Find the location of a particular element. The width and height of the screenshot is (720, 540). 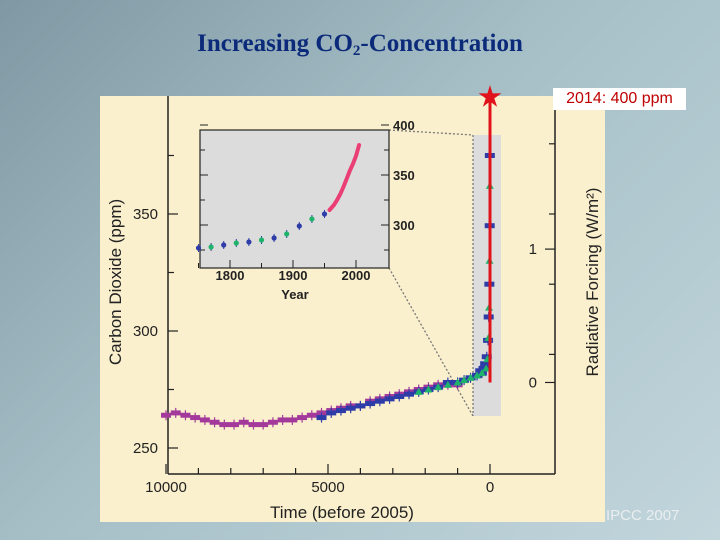

x-tick-label: 10000 is located at coordinates (166, 487).